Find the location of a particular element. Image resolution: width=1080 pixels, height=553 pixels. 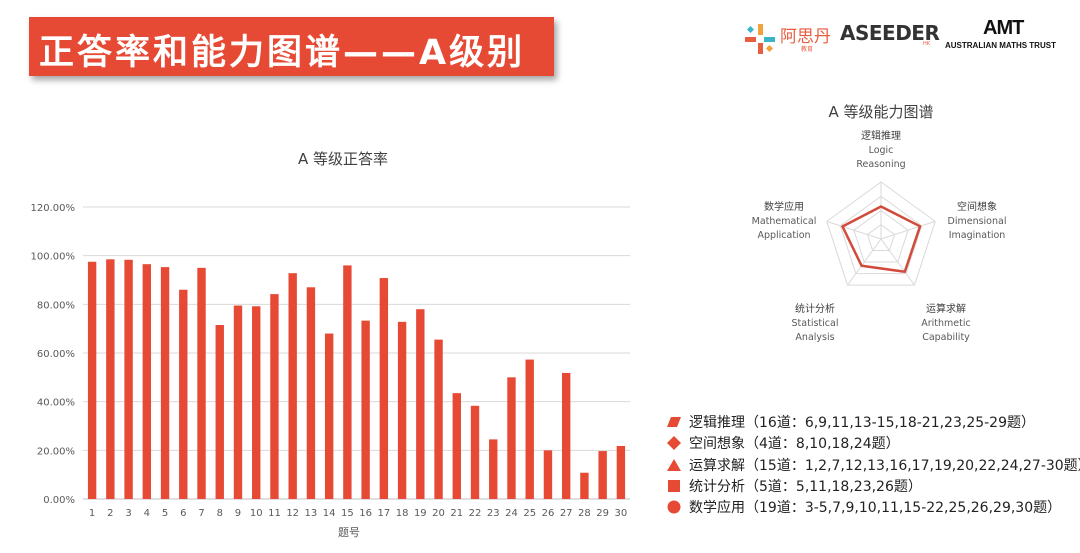

x-tick-label: 27 is located at coordinates (566, 513).